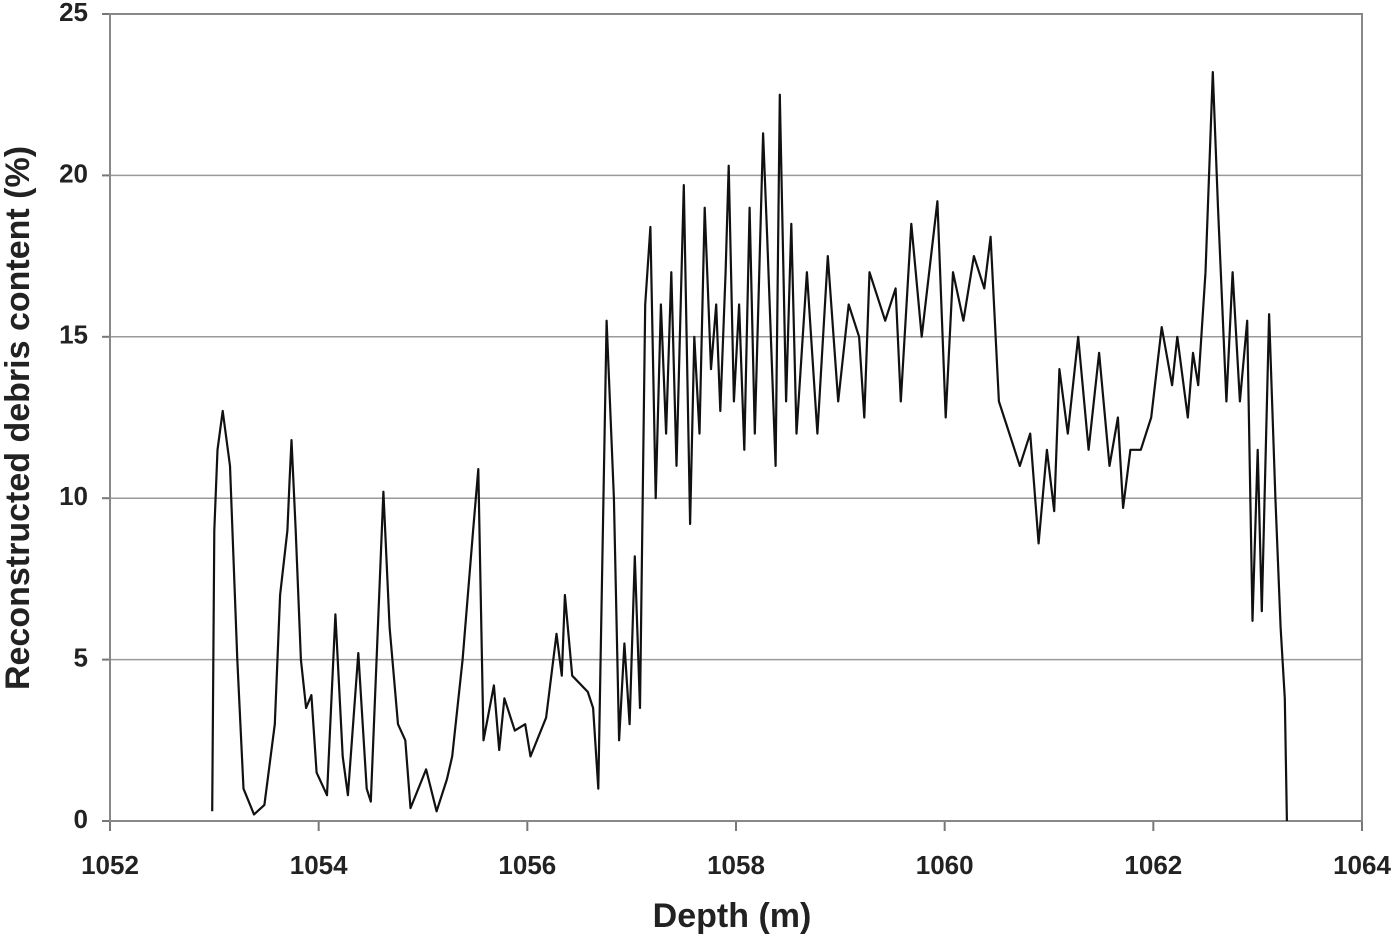 This screenshot has height=947, width=1400. Describe the element at coordinates (81, 819) in the screenshot. I see `y-tick-label: 0` at that location.